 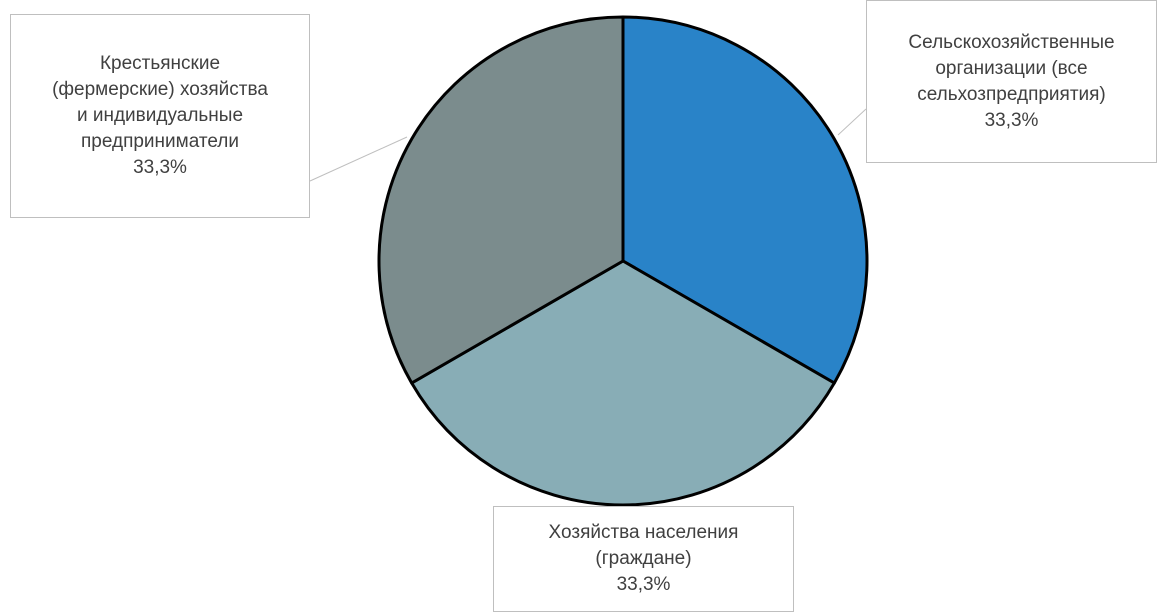 What do you see at coordinates (852, 122) in the screenshot?
I see `leader-line-agricultural-organizations` at bounding box center [852, 122].